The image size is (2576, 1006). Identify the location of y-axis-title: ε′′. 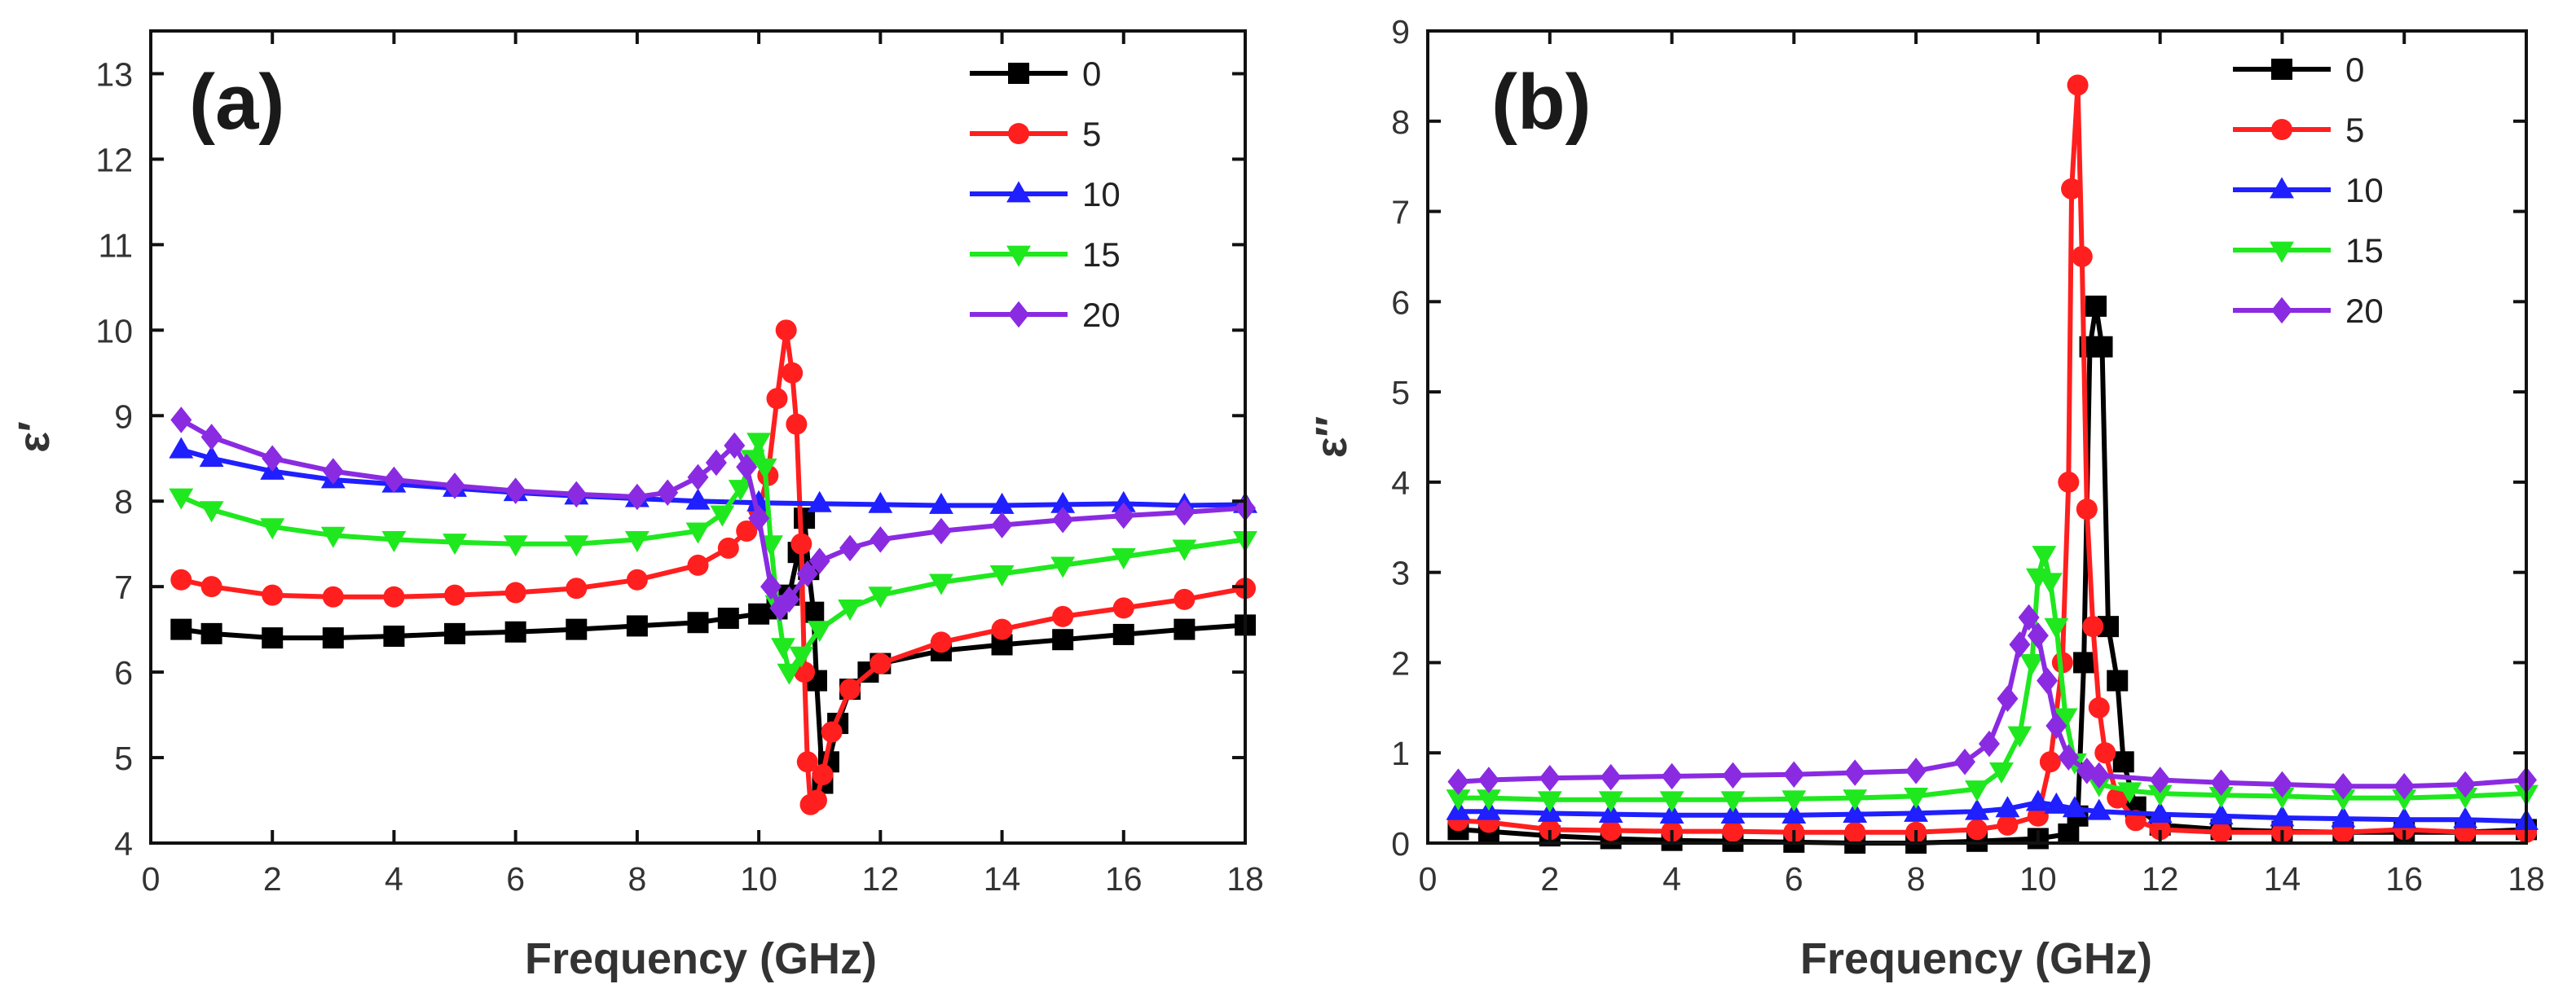
(1331, 437).